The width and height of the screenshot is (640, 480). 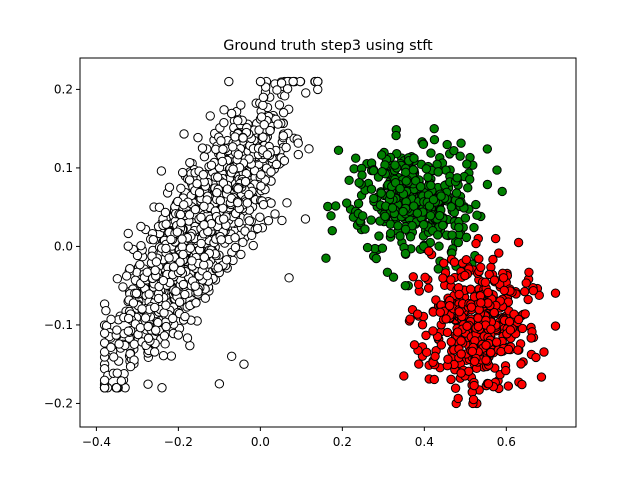 What do you see at coordinates (424, 442) in the screenshot?
I see `x-tick-label-4: 0.4` at bounding box center [424, 442].